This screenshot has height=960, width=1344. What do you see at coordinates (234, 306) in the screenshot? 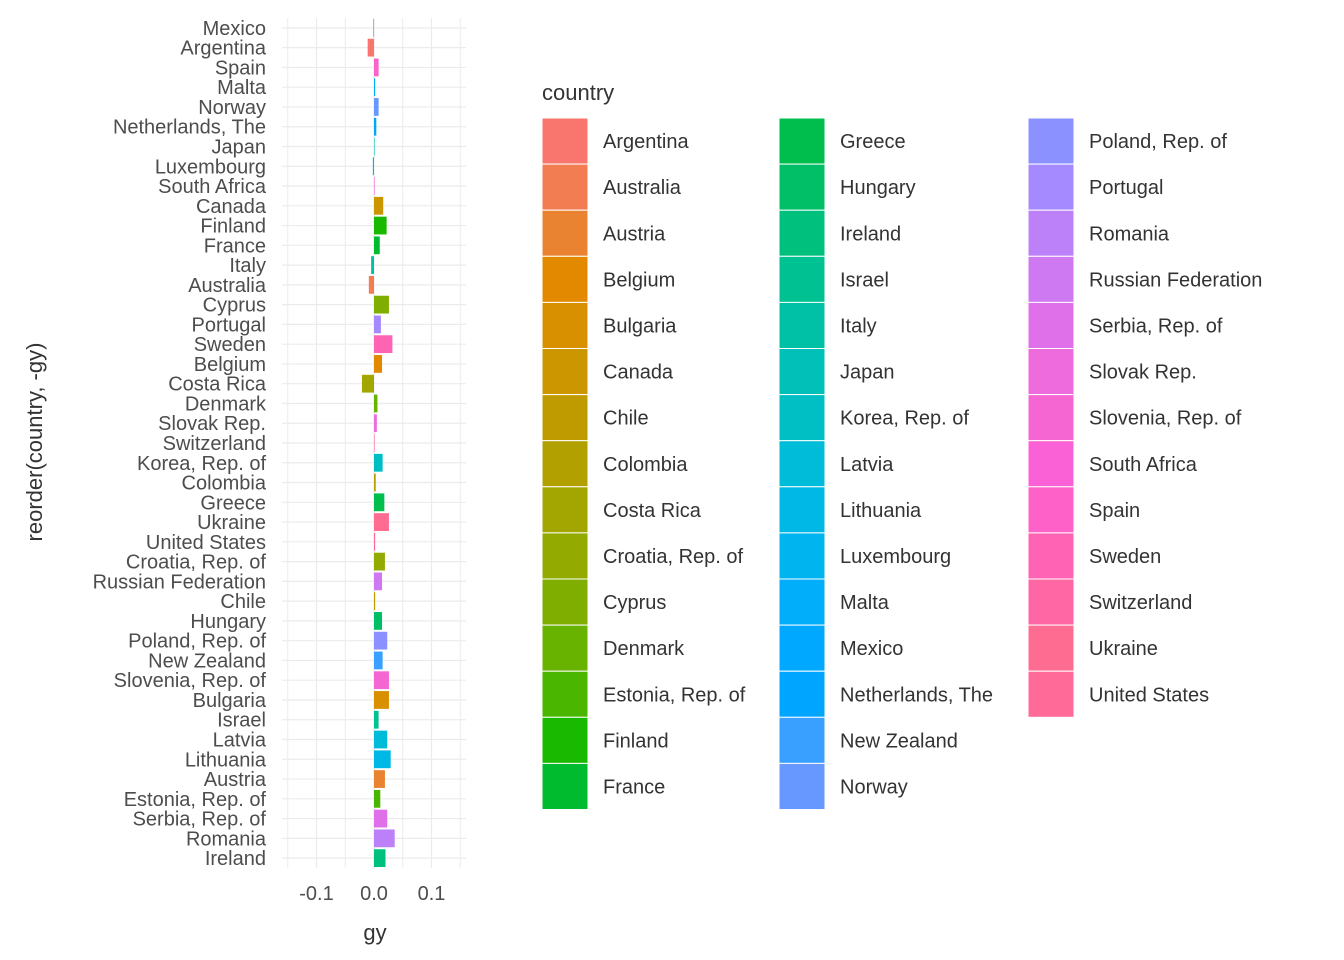
I see `y-tick-label: Cyprus` at bounding box center [234, 306].